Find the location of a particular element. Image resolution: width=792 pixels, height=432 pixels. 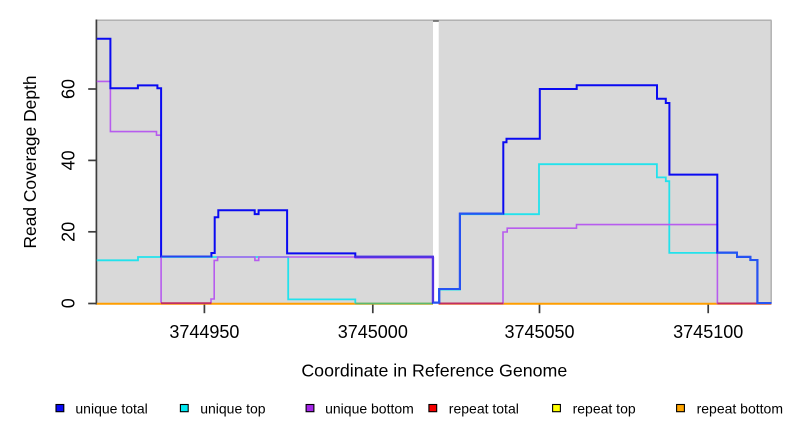

svg-text: 3745050 is located at coordinates (539, 332).